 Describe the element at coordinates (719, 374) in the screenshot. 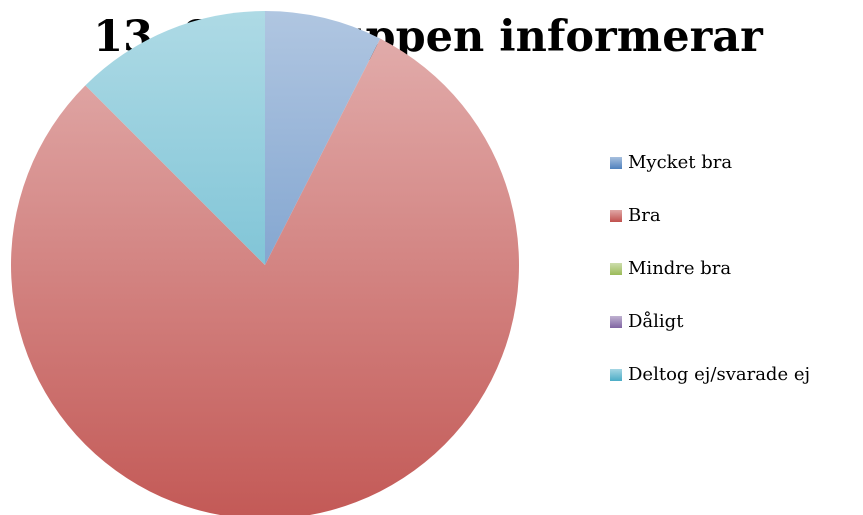

I see `legend-label: Deltog ej/svarade ej` at that location.